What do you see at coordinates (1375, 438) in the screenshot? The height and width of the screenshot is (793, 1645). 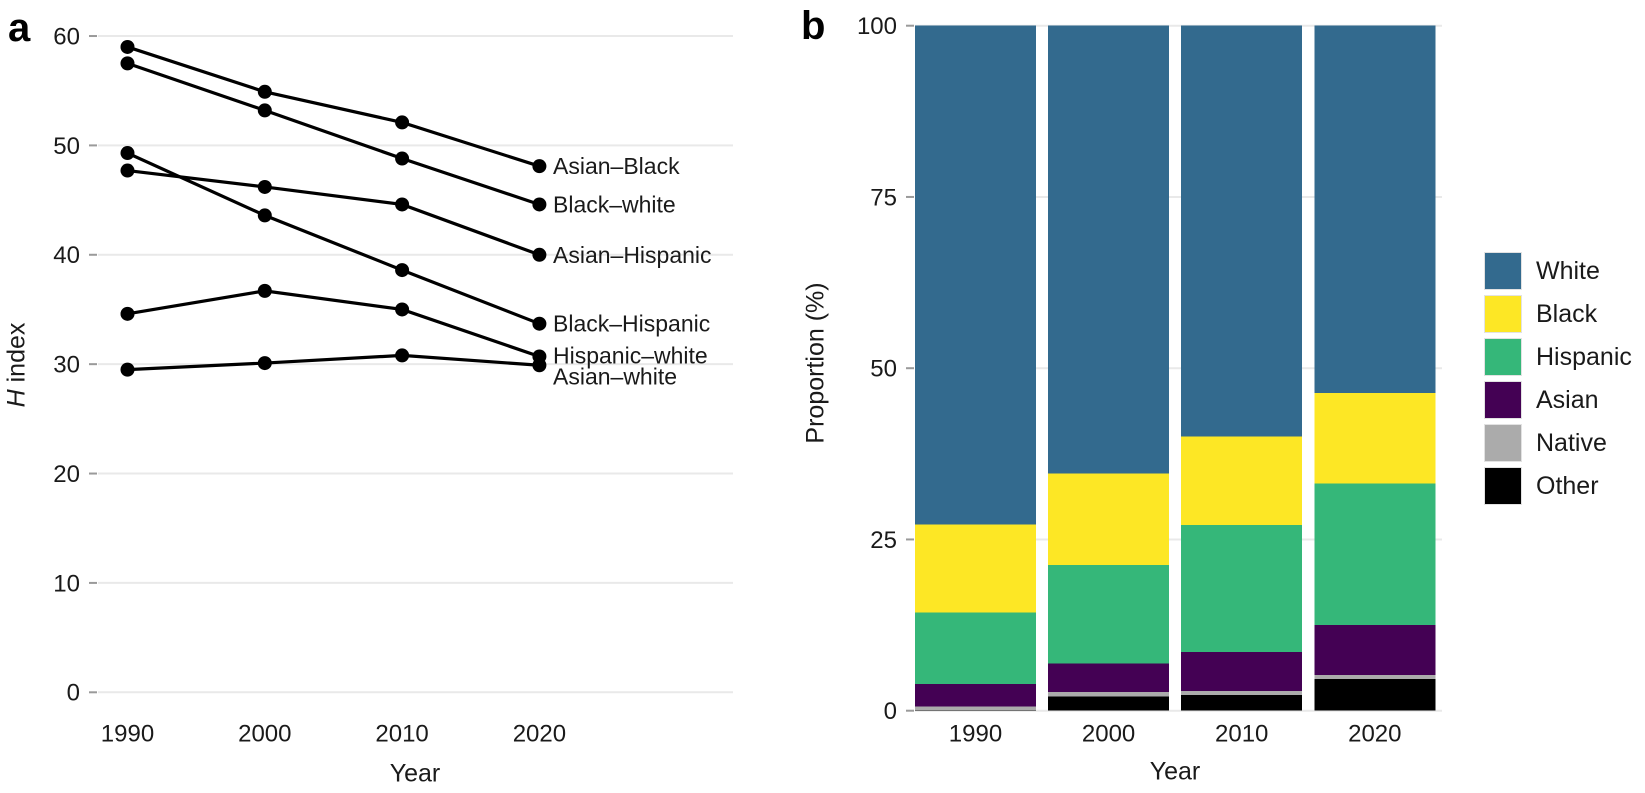 I see `bar-segment-black-2020` at bounding box center [1375, 438].